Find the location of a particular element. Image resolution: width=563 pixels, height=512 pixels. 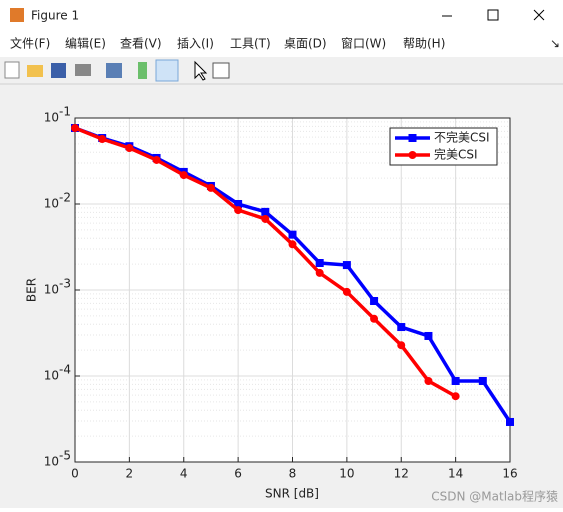

x-tick-label: 2 is located at coordinates (130, 474).